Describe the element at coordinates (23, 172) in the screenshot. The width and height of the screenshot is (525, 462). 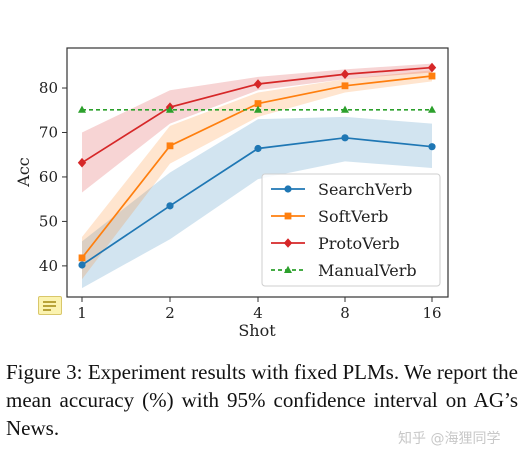
I see `y-axis-label: Acc` at that location.